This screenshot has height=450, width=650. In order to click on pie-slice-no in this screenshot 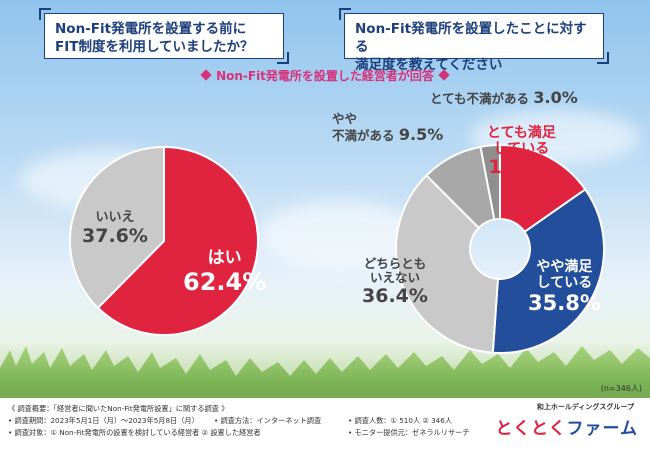, I will do `click(117, 227)`.